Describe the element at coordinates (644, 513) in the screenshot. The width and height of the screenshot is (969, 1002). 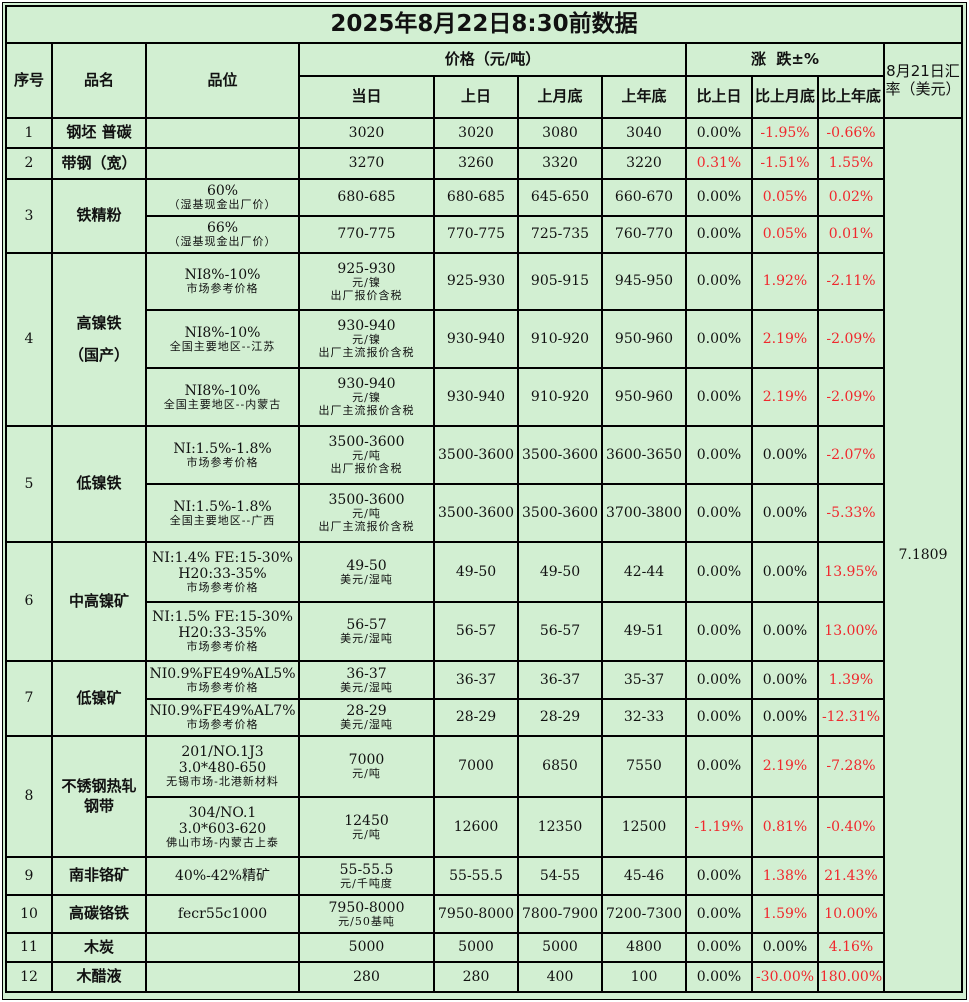
I see `price-last-year: 3700-3800` at that location.